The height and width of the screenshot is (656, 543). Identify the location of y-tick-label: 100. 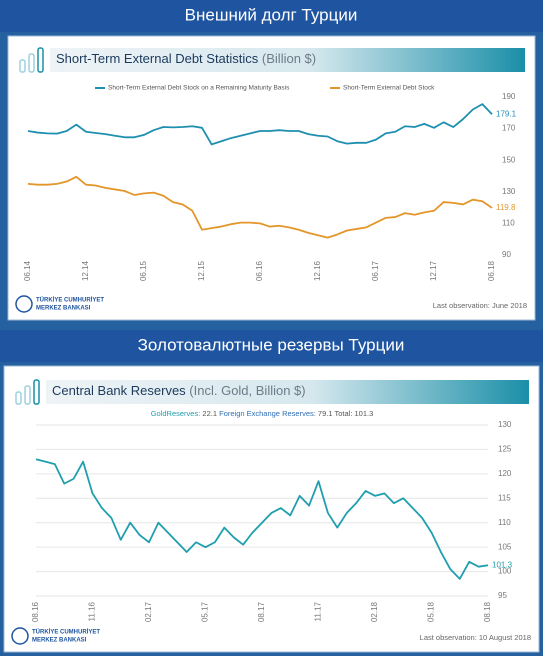
(505, 571).